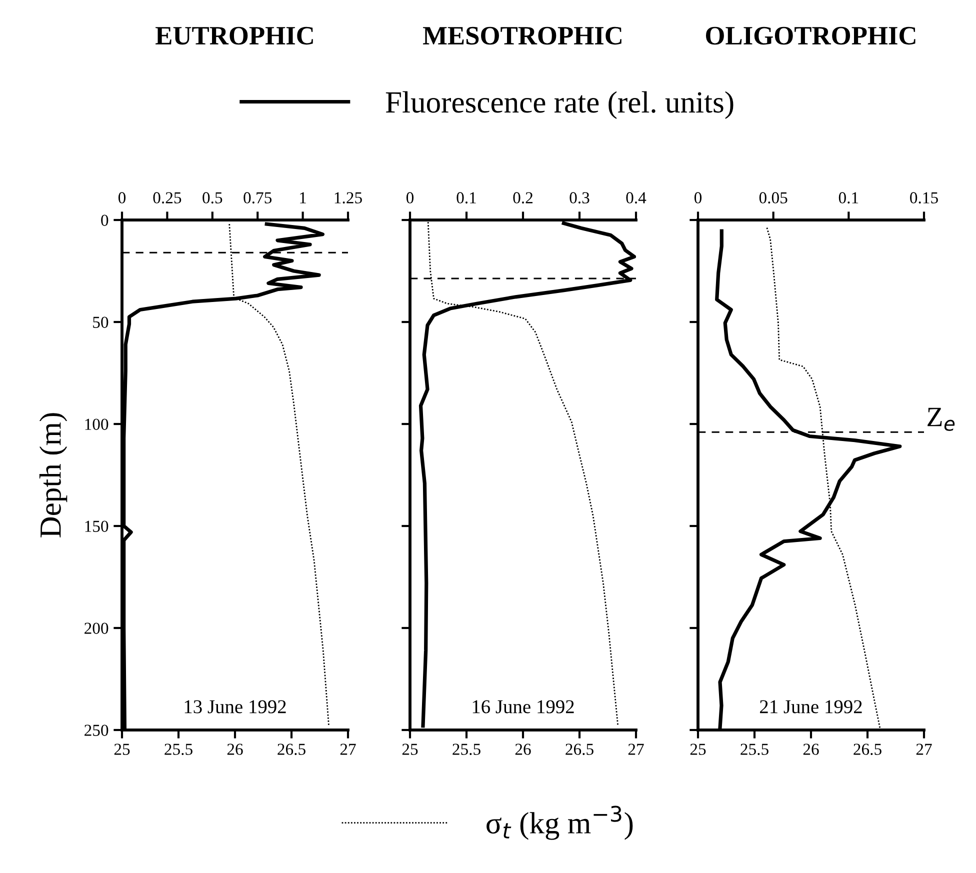  What do you see at coordinates (53, 475) in the screenshot?
I see `y-axis-title: Depth (m)` at bounding box center [53, 475].